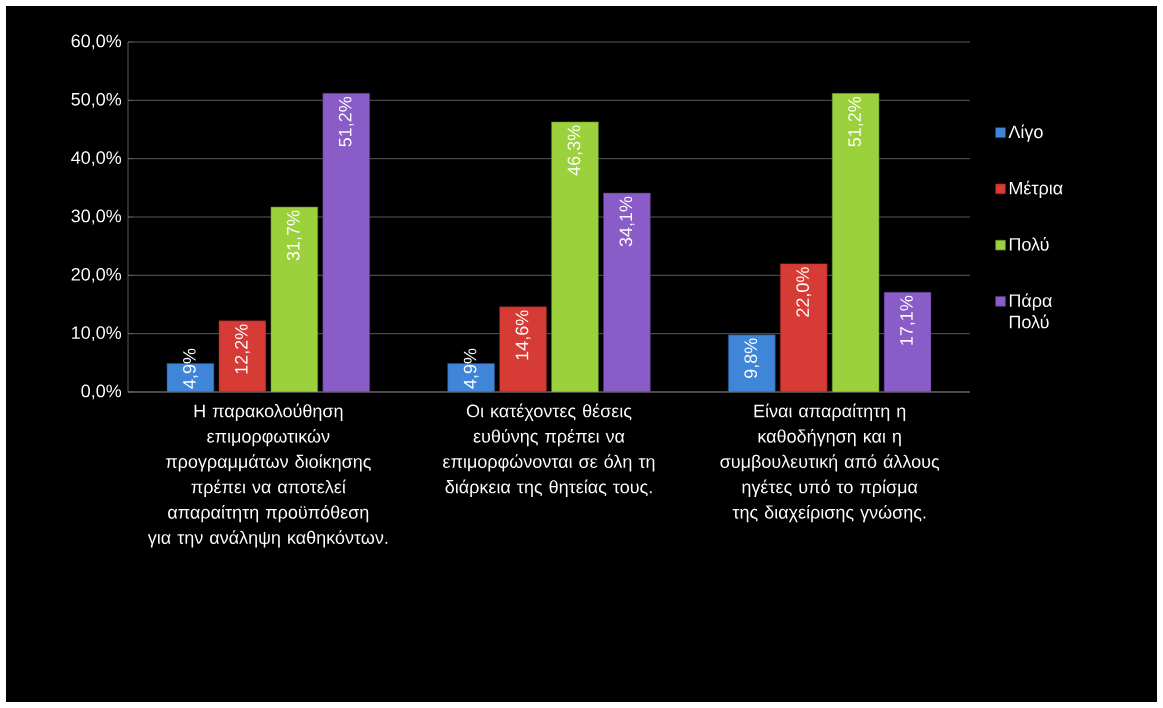 This screenshot has width=1163, height=708. I want to click on y-tick-label: 50,0%, so click(96, 100).